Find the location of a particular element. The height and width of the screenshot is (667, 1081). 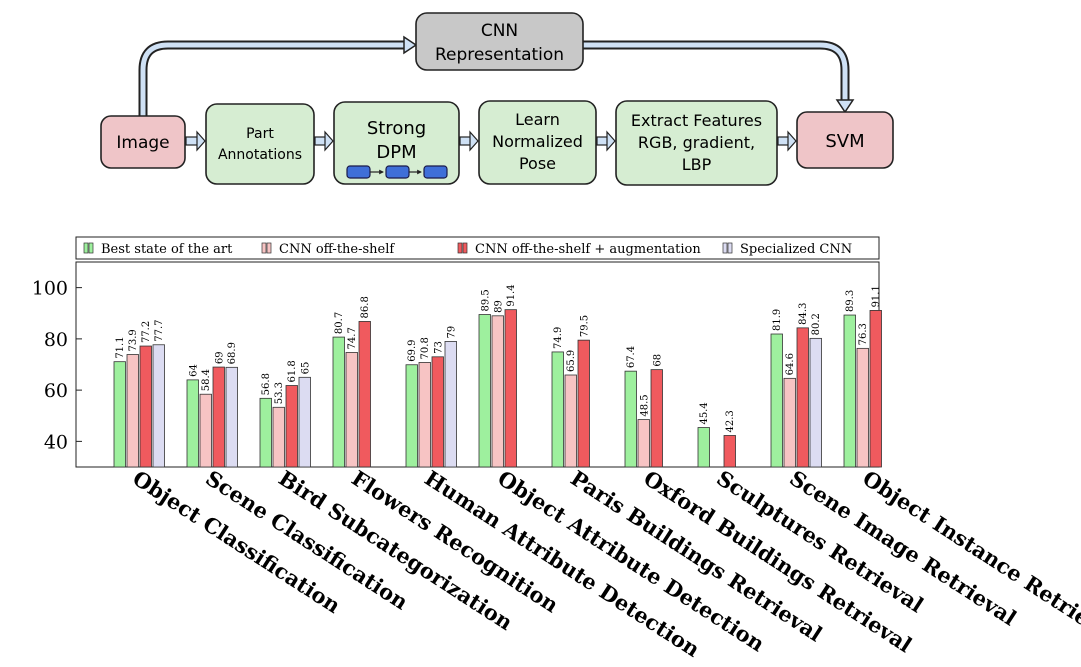

bar-value-label: 74.7 is located at coordinates (352, 338).